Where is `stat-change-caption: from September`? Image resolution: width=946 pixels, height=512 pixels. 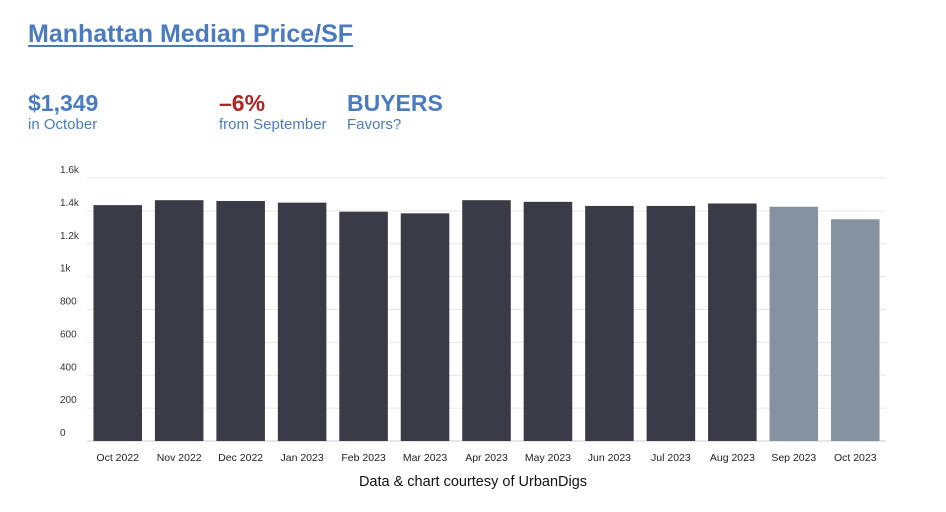
stat-change-caption: from September is located at coordinates (273, 124).